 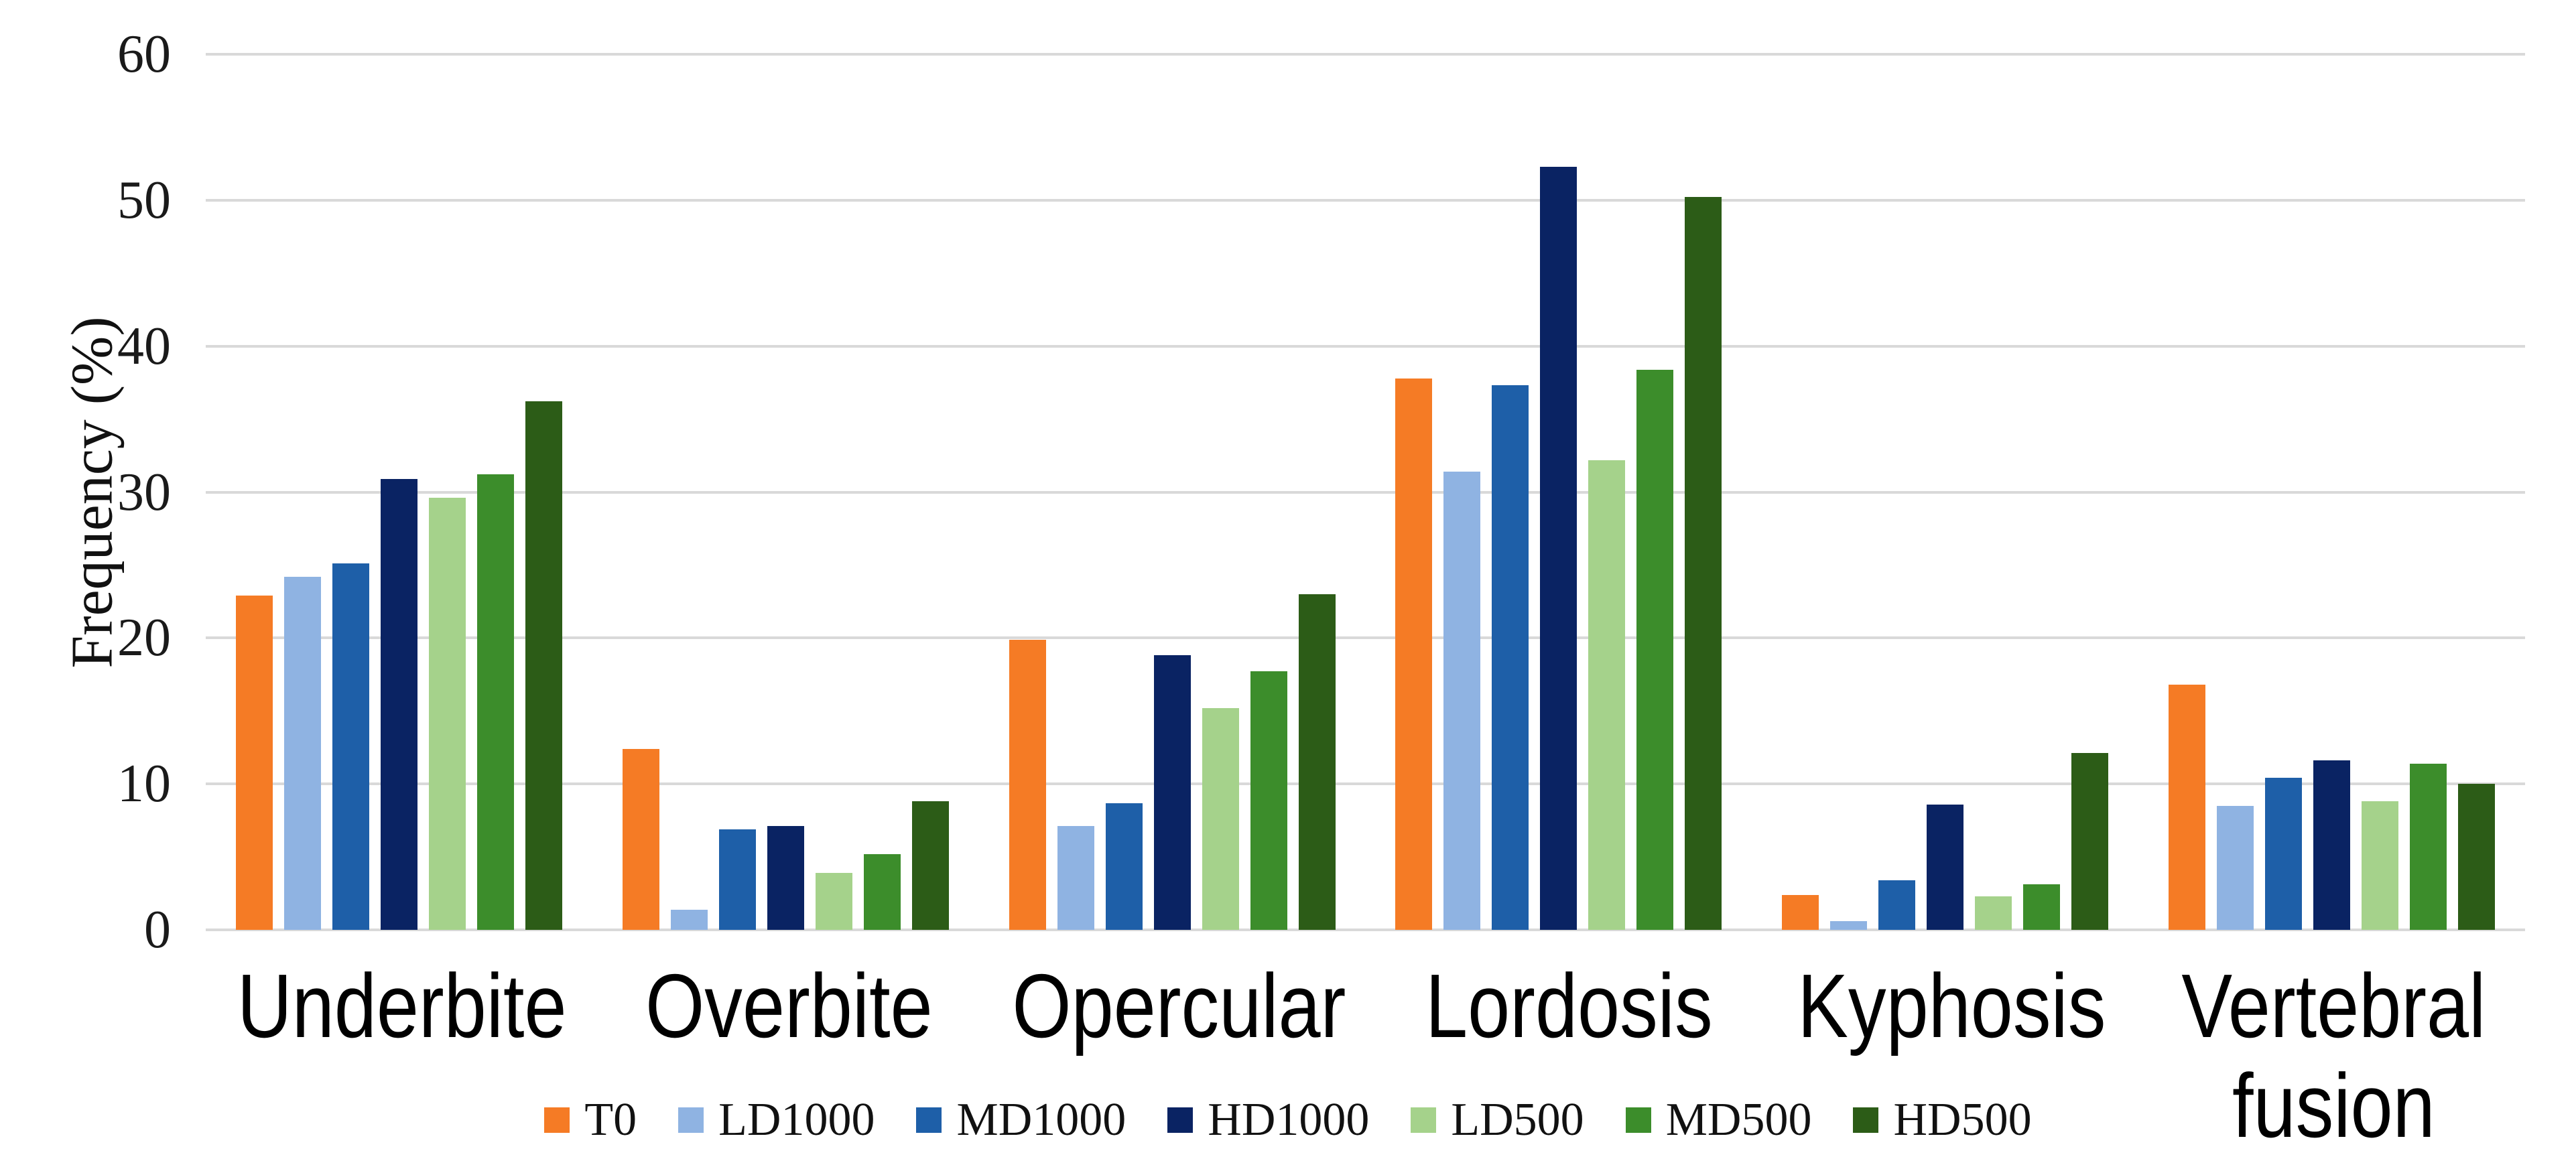 What do you see at coordinates (1517, 1120) in the screenshot?
I see `legend-label-ld500: LD500` at bounding box center [1517, 1120].